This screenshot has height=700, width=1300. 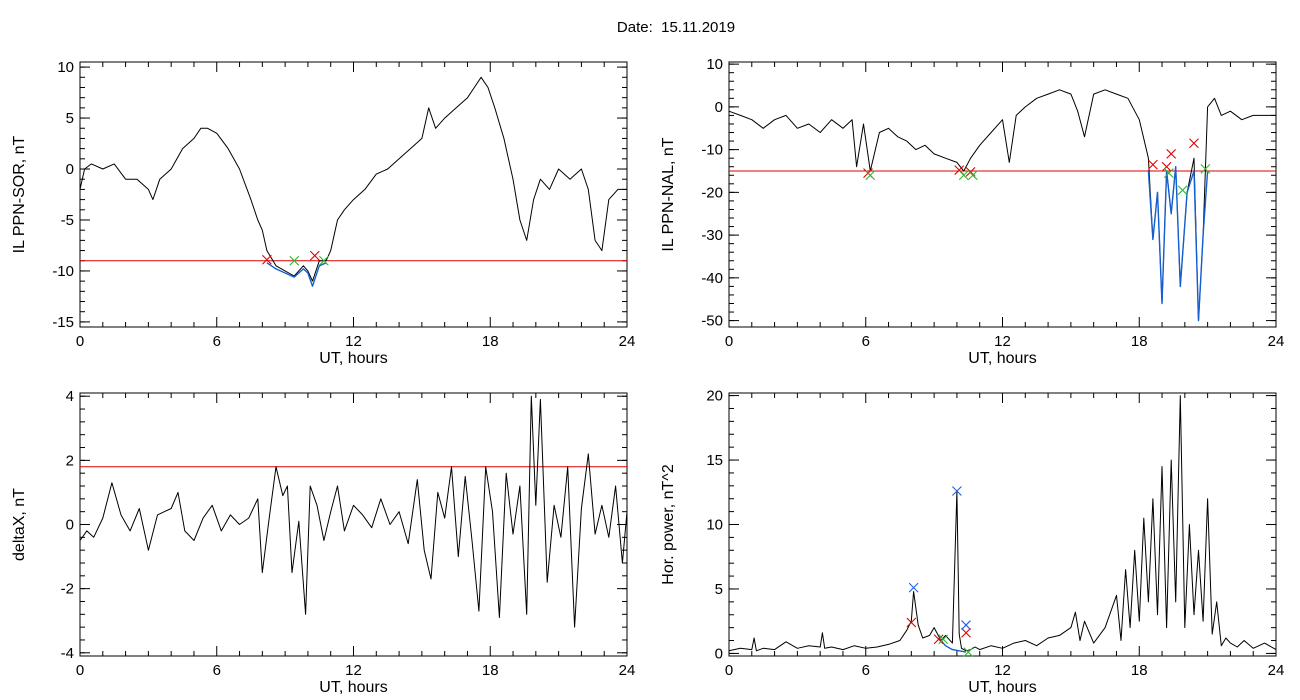 What do you see at coordinates (714, 460) in the screenshot?
I see `y-tick-label: 15` at bounding box center [714, 460].